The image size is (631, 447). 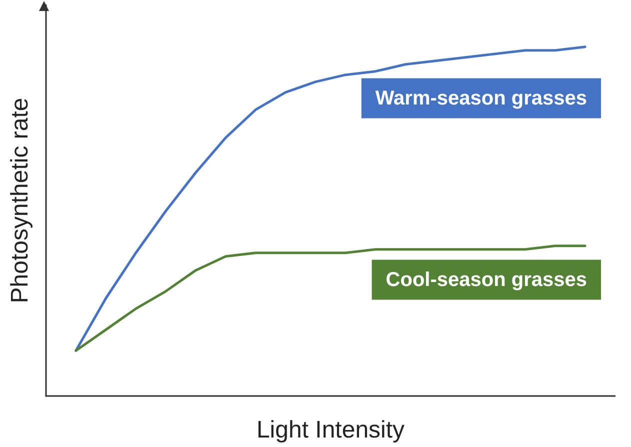 What do you see at coordinates (481, 98) in the screenshot?
I see `series-label: Warm-season grasses` at bounding box center [481, 98].